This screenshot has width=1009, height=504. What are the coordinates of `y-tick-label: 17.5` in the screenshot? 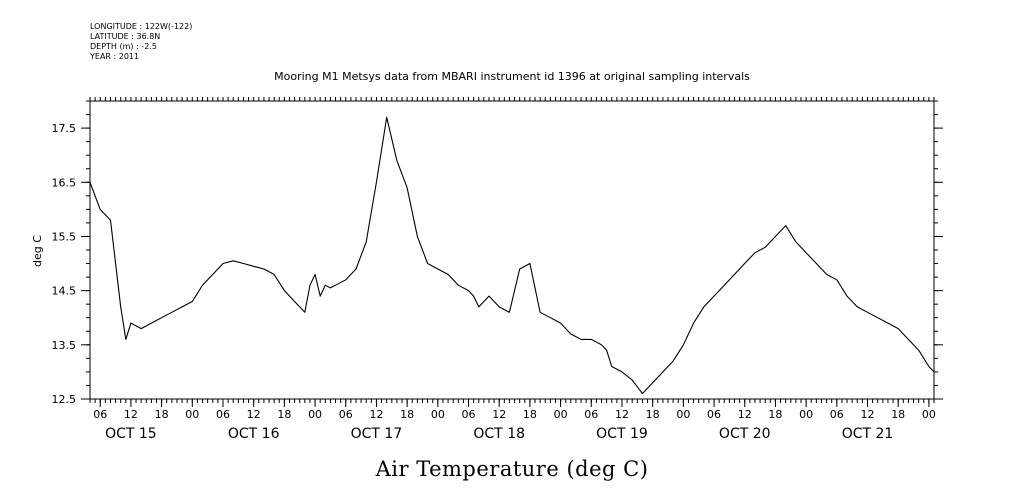 It's located at (64, 128).